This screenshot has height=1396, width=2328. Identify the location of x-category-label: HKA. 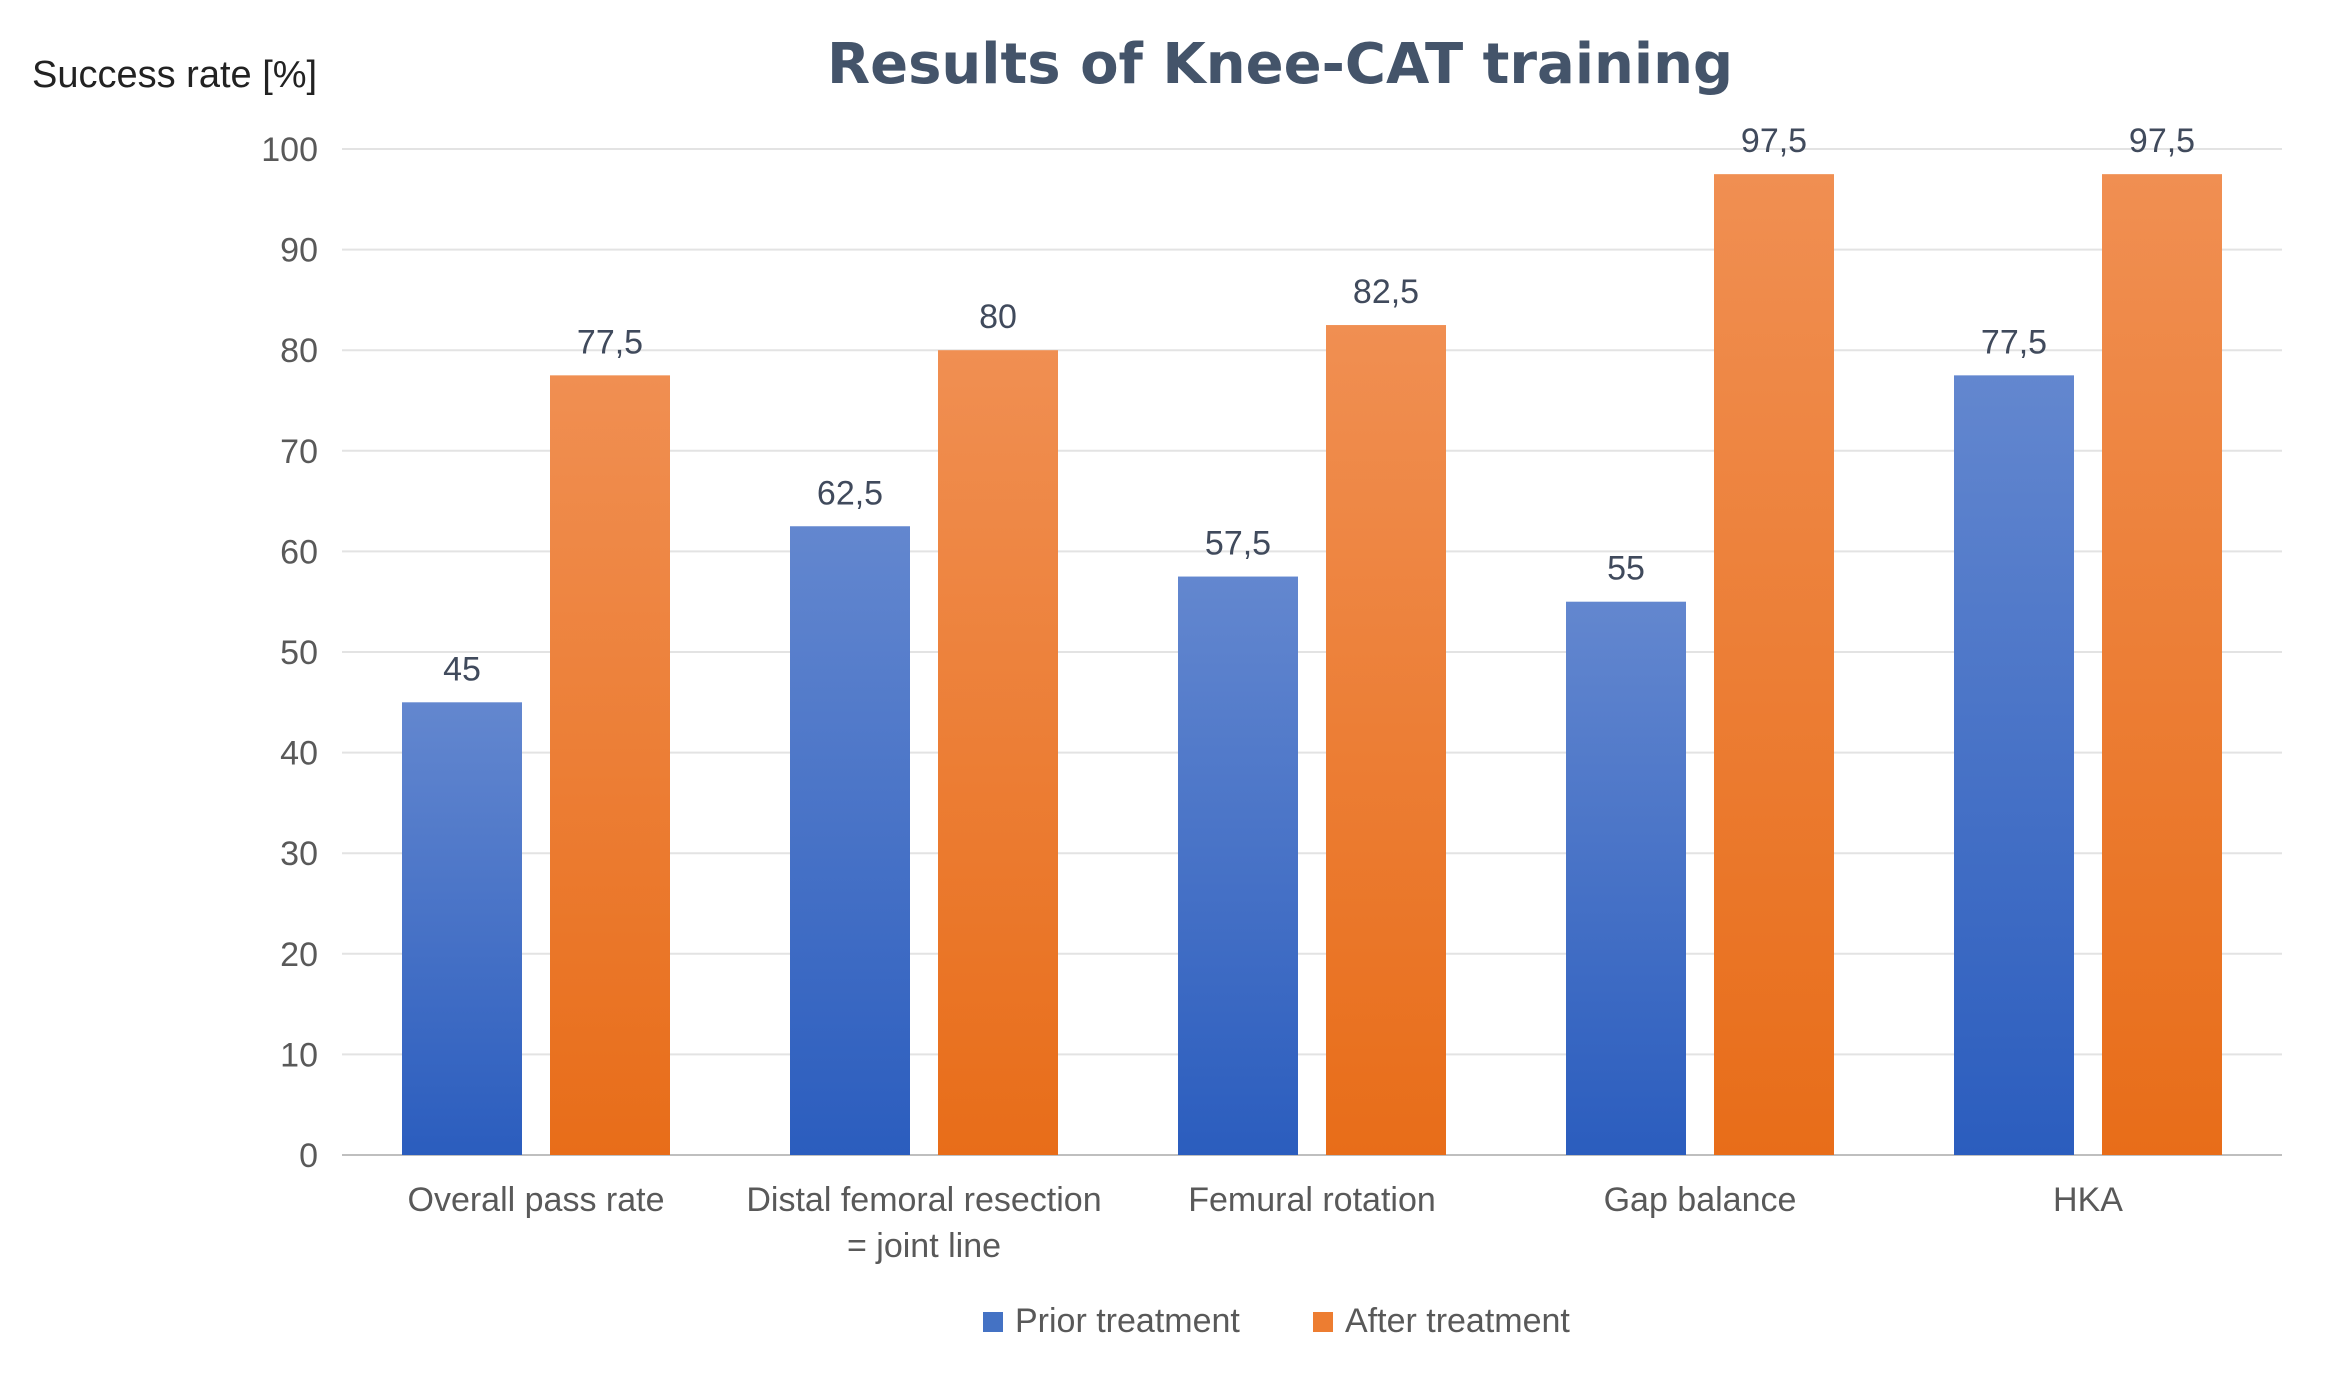
(2088, 1200).